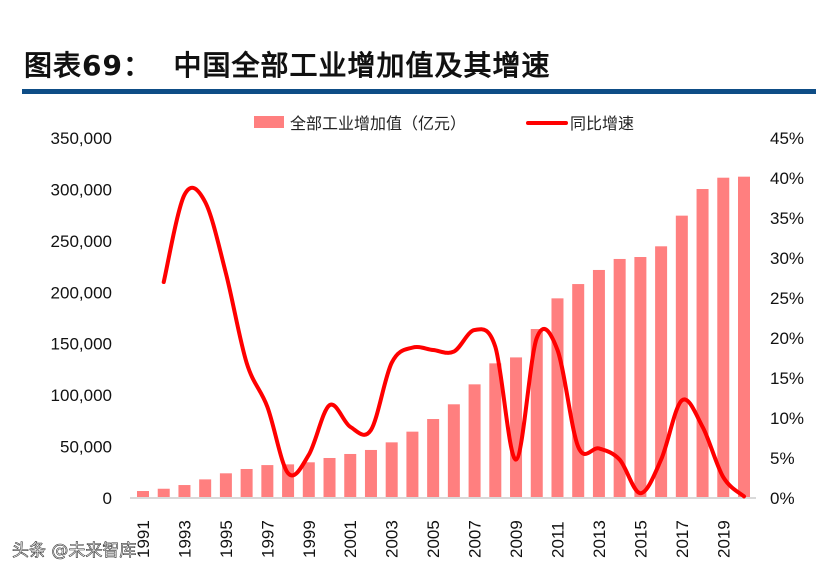 The width and height of the screenshot is (816, 566). I want to click on bar-2020, so click(744, 337).